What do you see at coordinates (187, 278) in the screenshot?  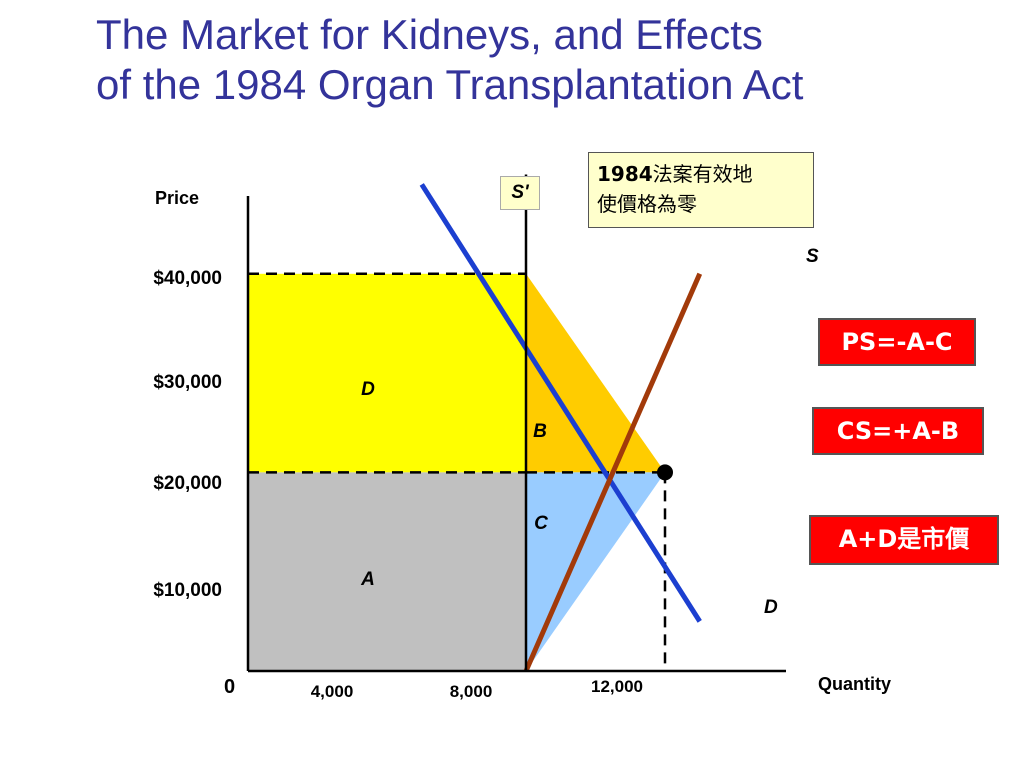 I see `y-tick-label-40000: $40,000` at bounding box center [187, 278].